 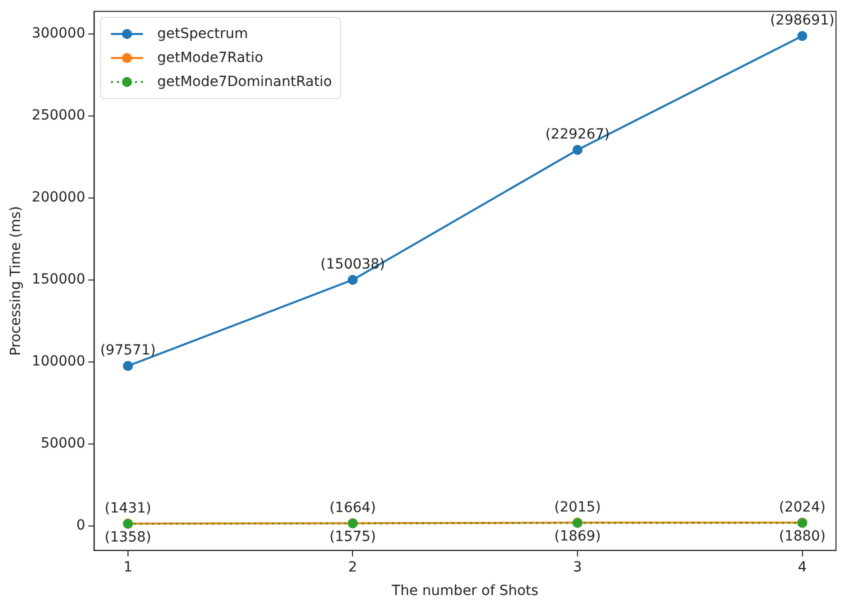 What do you see at coordinates (802, 536) in the screenshot?
I see `data-label: (1880)` at bounding box center [802, 536].